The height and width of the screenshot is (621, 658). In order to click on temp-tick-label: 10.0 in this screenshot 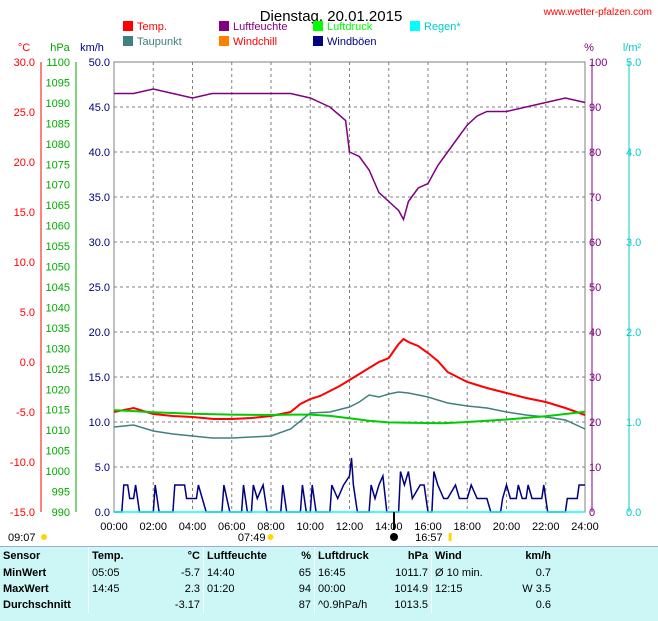, I will do `click(24, 263)`.